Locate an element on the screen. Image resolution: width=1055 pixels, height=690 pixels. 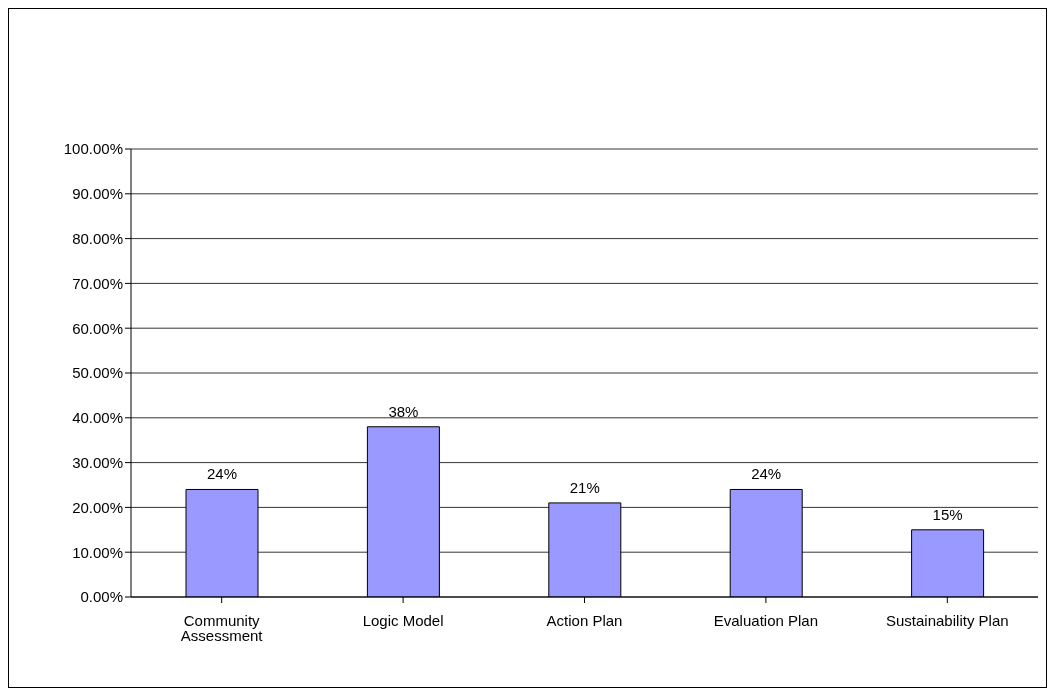
y-tick-label: 90.00% is located at coordinates (97, 194).